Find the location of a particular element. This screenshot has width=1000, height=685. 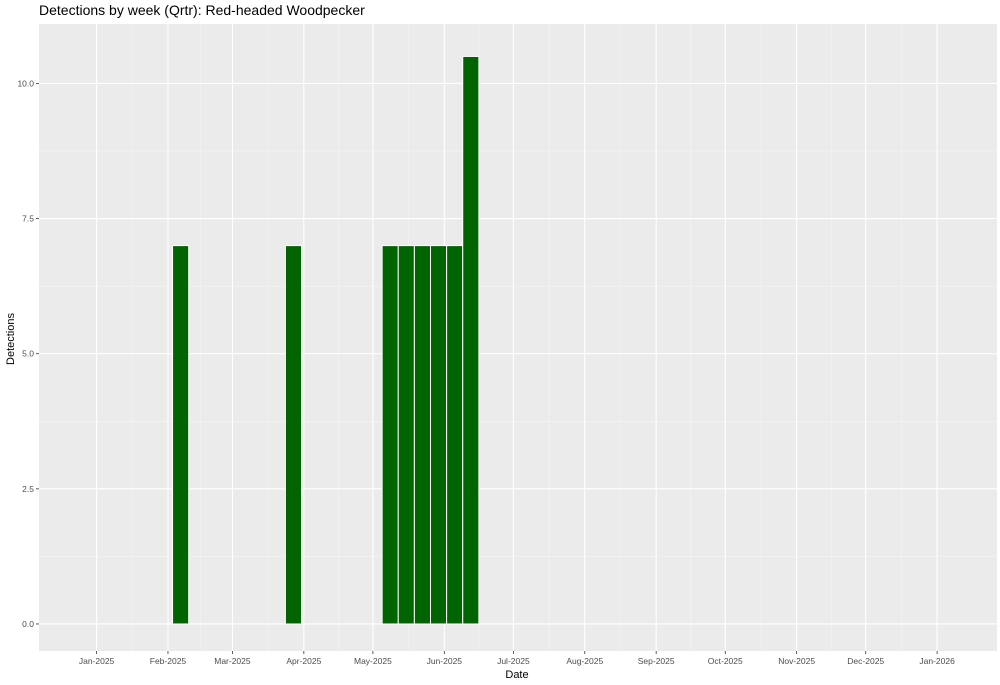

y-axis-title: Detections is located at coordinates (11, 339).